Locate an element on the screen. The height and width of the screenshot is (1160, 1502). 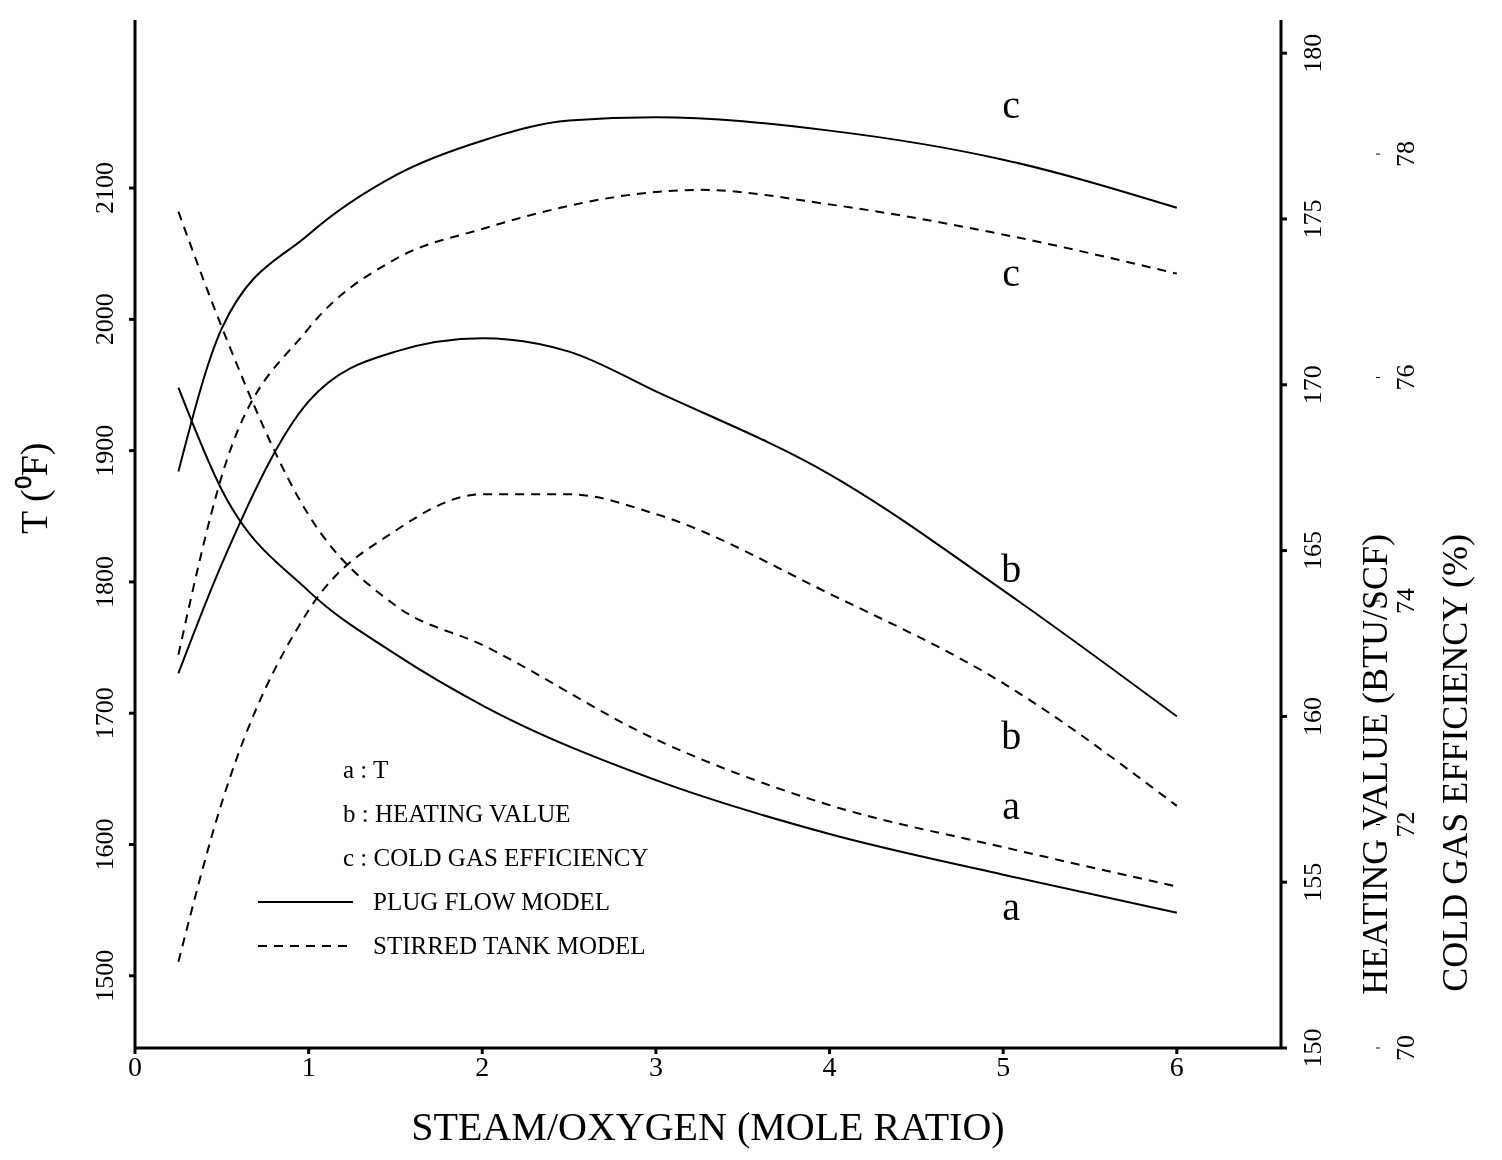
annotation: c : COLD GAS EFFICIENCY is located at coordinates (496, 858).